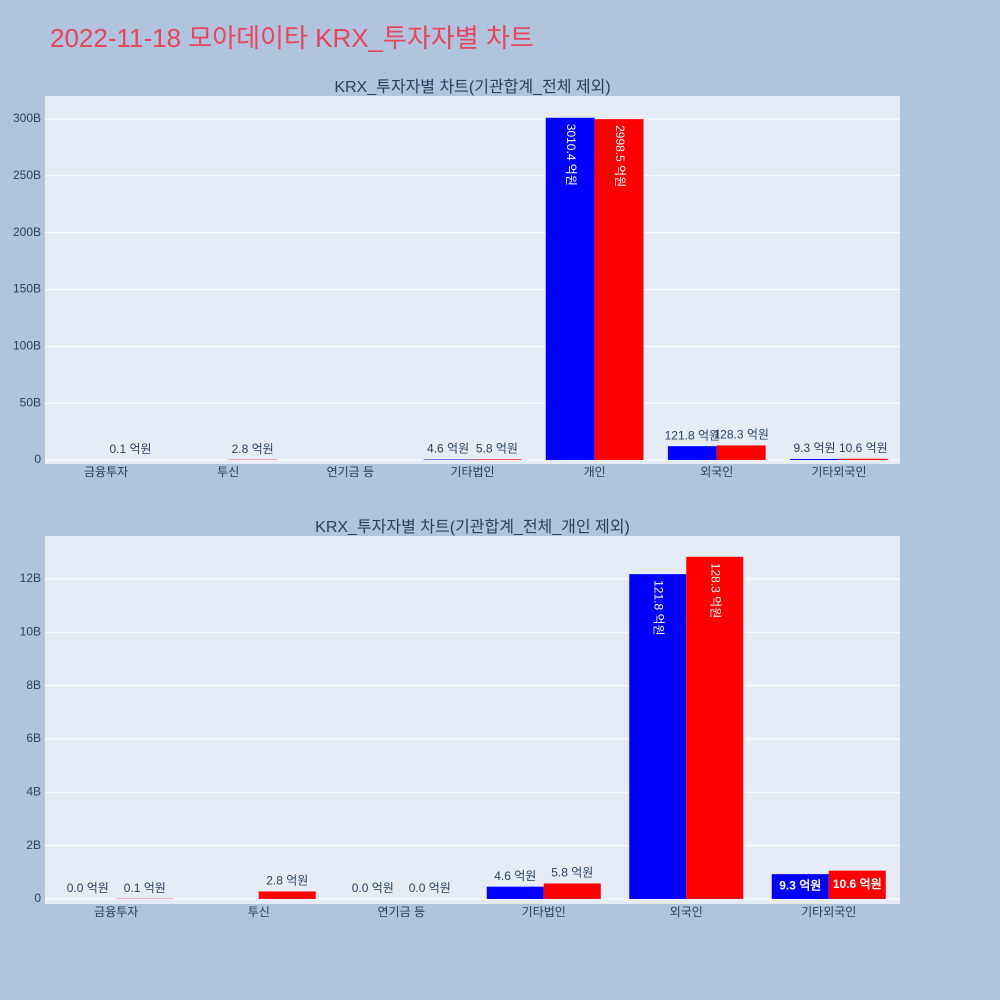  What do you see at coordinates (33, 738) in the screenshot?
I see `y-tick-label: 6B` at bounding box center [33, 738].